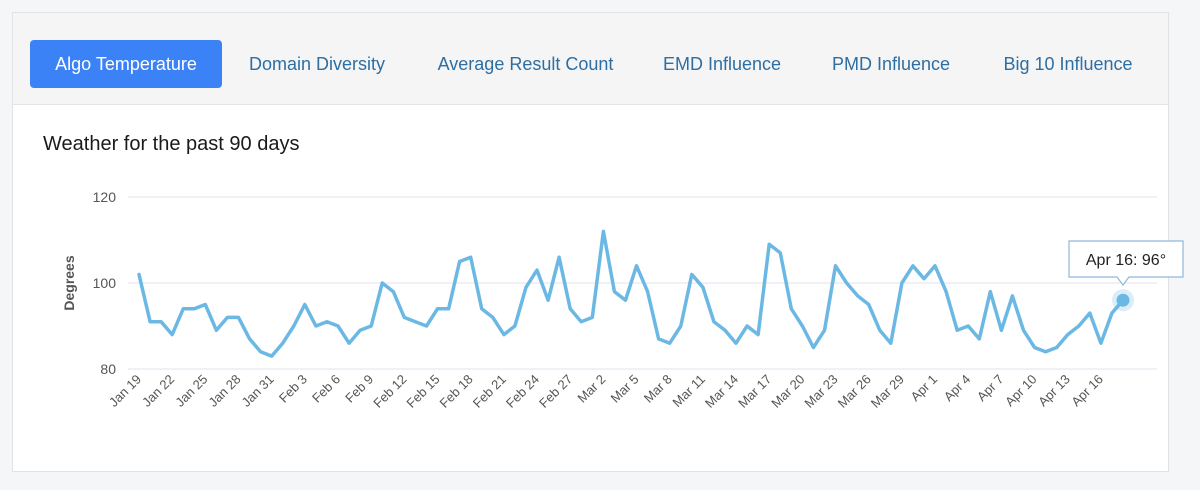 This screenshot has width=1200, height=490. Describe the element at coordinates (957, 388) in the screenshot. I see `x-tick-label: Apr 4` at that location.